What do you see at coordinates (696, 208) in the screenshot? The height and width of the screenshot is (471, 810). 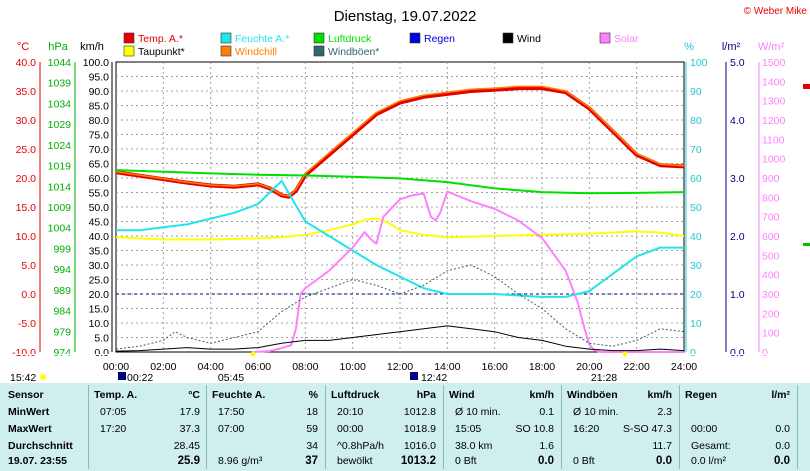 I see `axis-tick-label: 50` at bounding box center [696, 208].